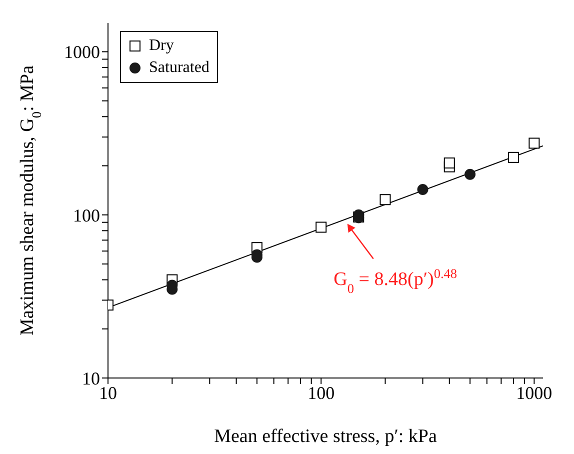  What do you see at coordinates (534, 392) in the screenshot?
I see `x-tick-label: 1000` at bounding box center [534, 392].